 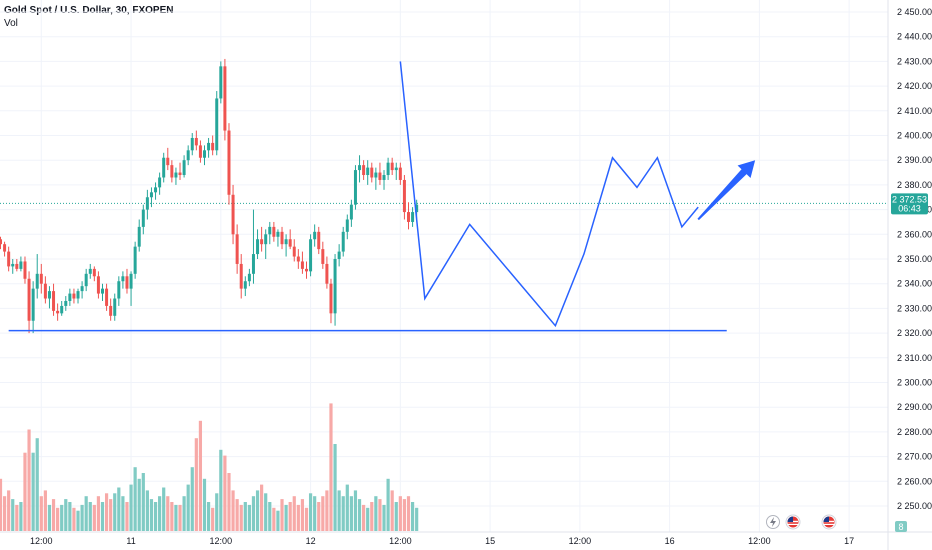 What do you see at coordinates (801, 522) in the screenshot?
I see `event-icons` at bounding box center [801, 522].